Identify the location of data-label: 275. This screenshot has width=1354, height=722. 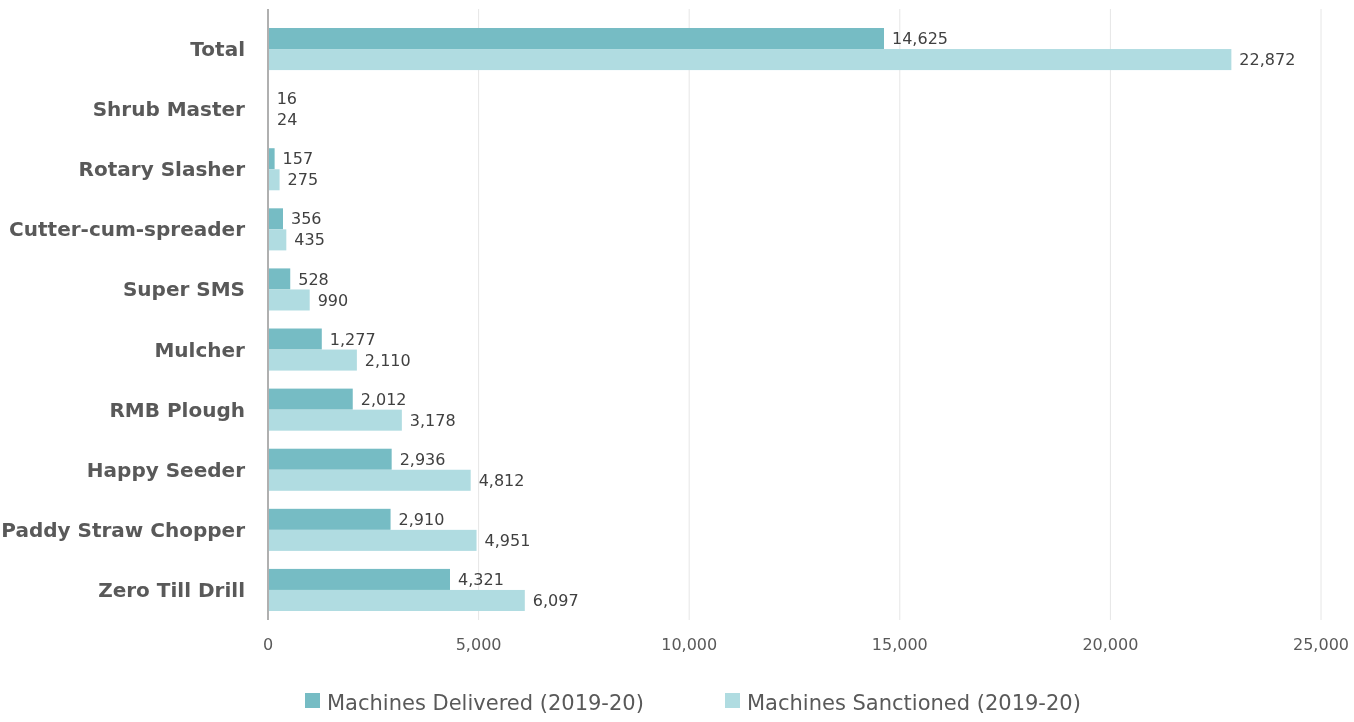
(303, 180).